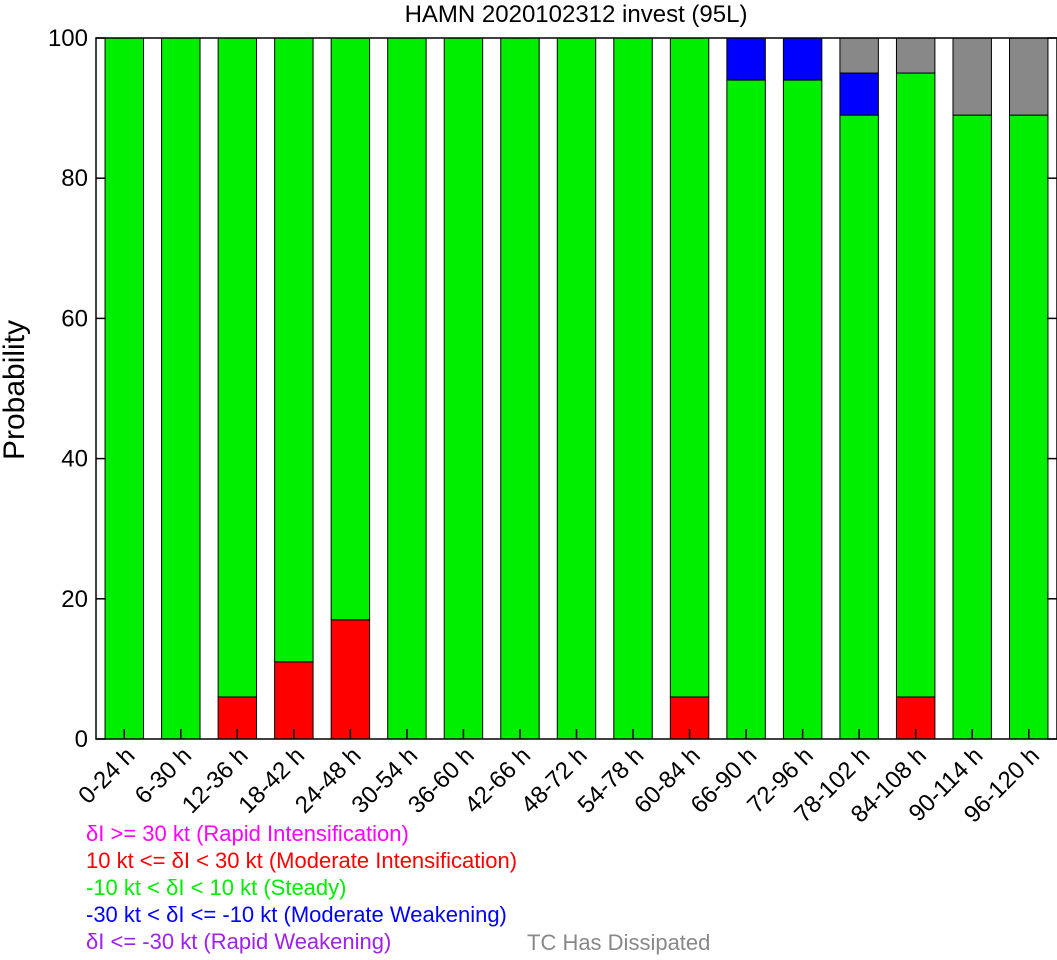 The image size is (1057, 960). What do you see at coordinates (746, 409) in the screenshot?
I see `bar-66-90-h-steady` at bounding box center [746, 409].